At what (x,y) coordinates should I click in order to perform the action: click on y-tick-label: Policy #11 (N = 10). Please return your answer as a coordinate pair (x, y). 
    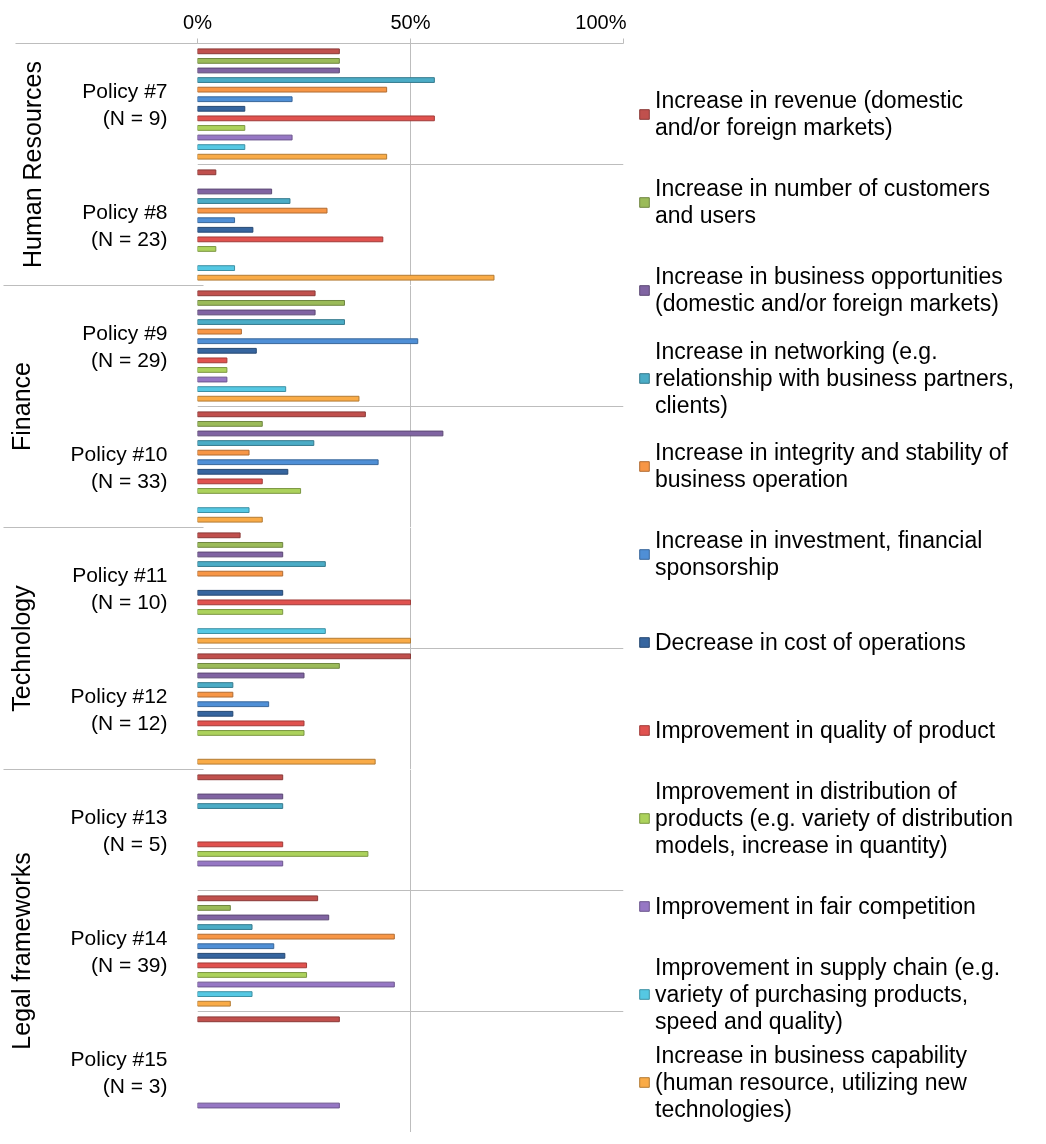
    Looking at the image, I should click on (120, 588).